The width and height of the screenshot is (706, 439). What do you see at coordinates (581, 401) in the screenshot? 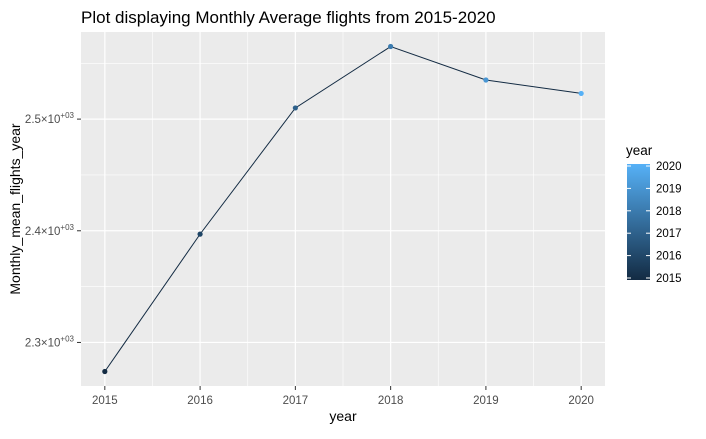
I see `x-tick-label: 2020` at bounding box center [581, 401].